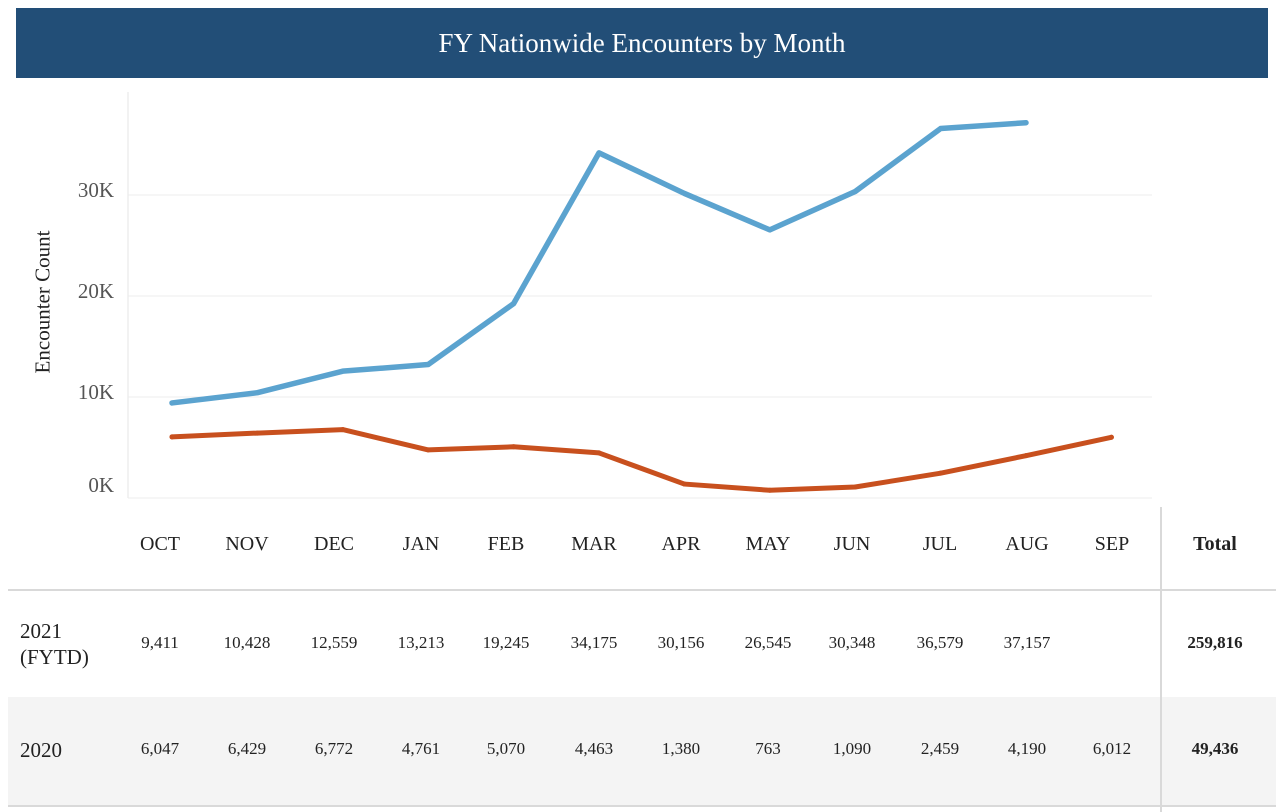 This screenshot has height=812, width=1286. Describe the element at coordinates (101, 485) in the screenshot. I see `y-tick-label: 0K` at that location.